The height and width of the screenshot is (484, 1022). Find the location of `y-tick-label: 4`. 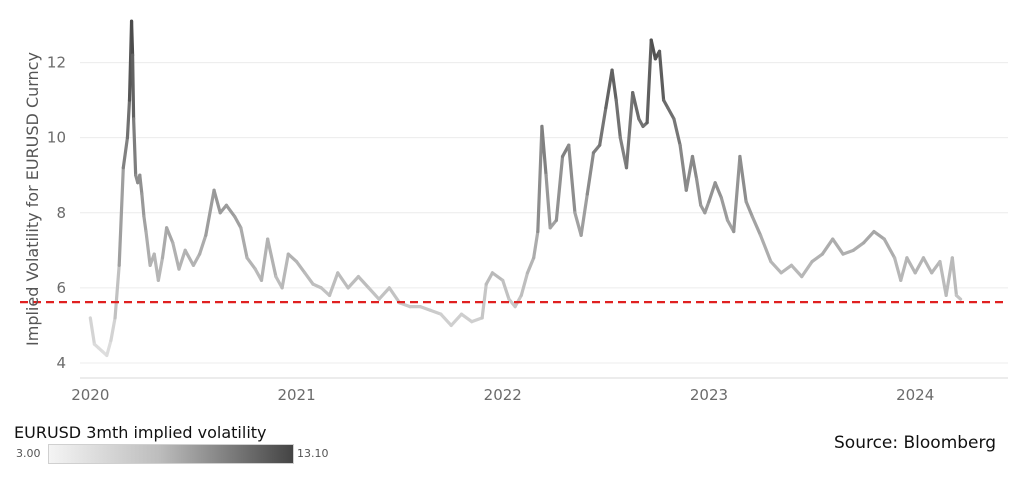

y-tick-label: 4 is located at coordinates (61, 363).